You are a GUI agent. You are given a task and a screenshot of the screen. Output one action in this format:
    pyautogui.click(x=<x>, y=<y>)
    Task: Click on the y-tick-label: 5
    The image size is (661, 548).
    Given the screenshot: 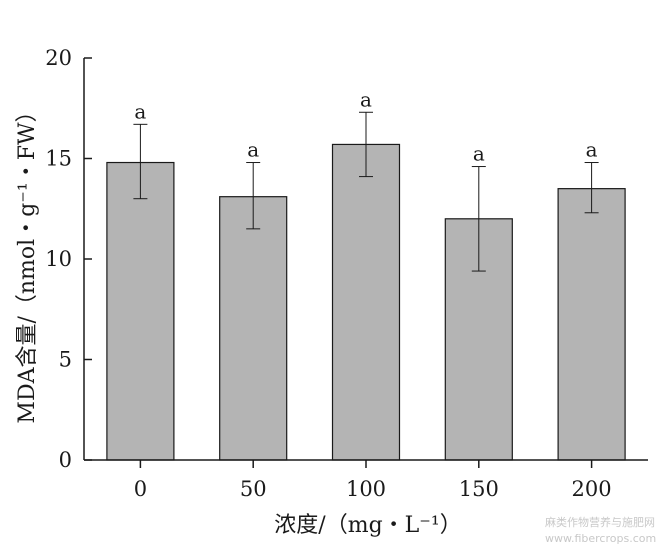 What is the action you would take?
    pyautogui.click(x=65, y=360)
    